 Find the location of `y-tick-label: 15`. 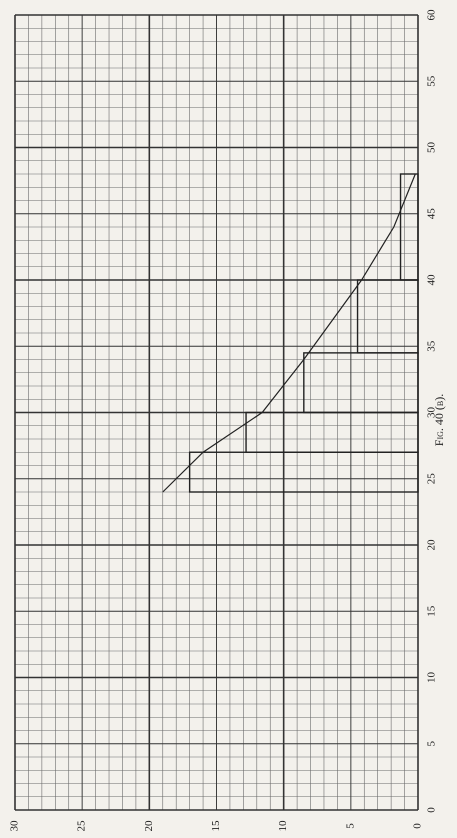

y-tick-label: 15 is located at coordinates (216, 826).